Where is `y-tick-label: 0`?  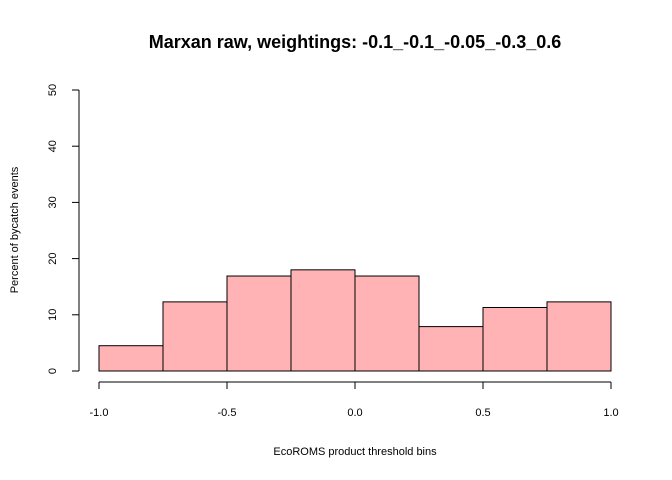 y-tick-label: 0 is located at coordinates (53, 371).